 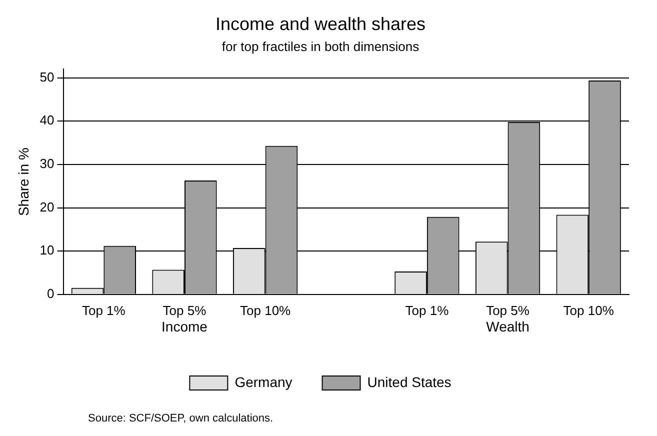 I want to click on y-tick-label: 40, so click(x=47, y=120).